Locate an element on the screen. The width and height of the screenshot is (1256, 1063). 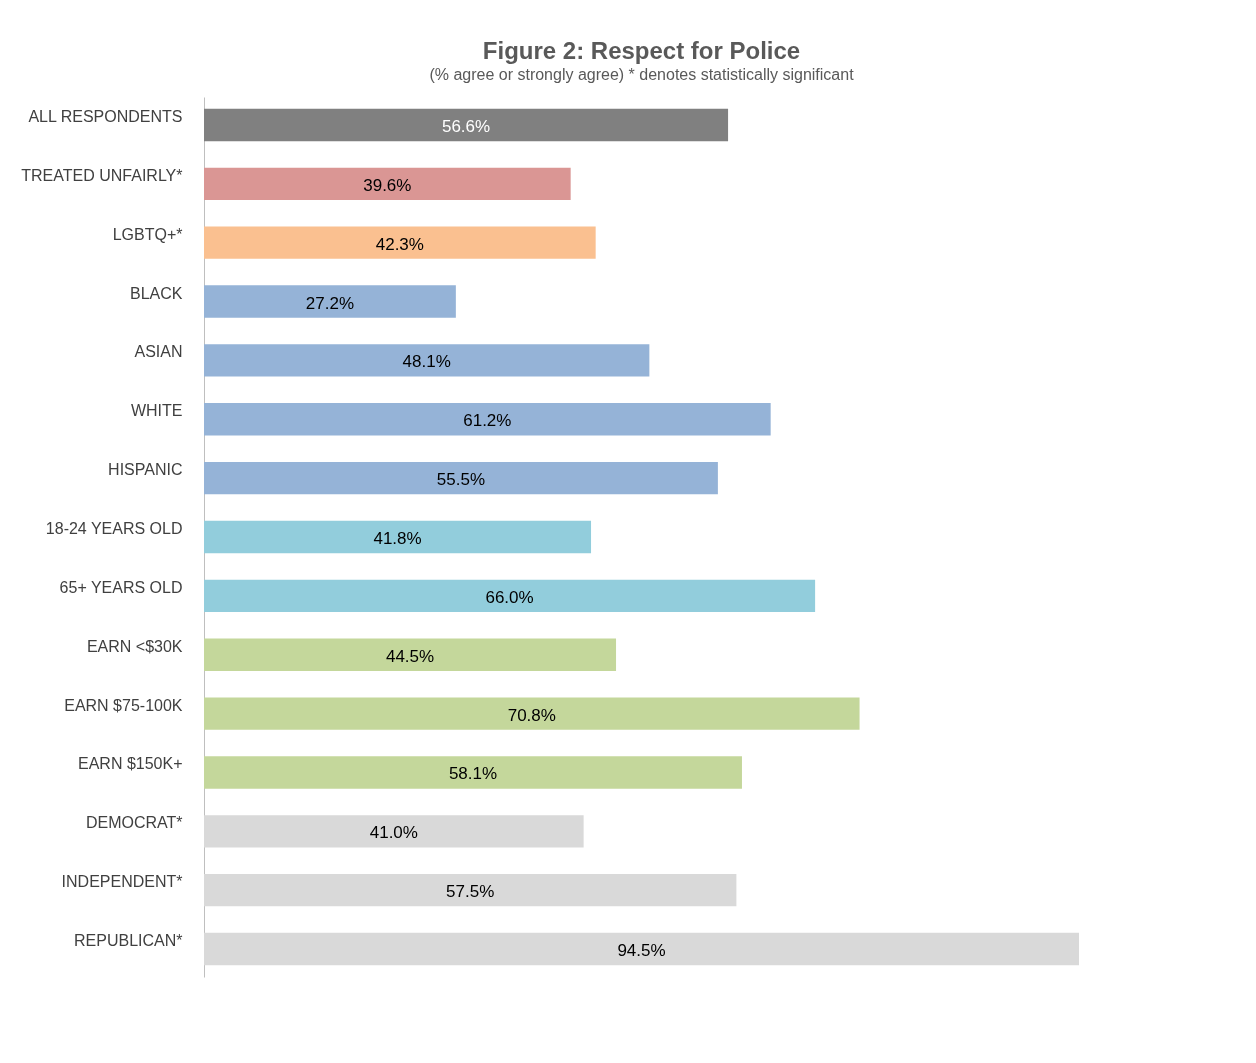
data-label: 42.3% is located at coordinates (399, 244).